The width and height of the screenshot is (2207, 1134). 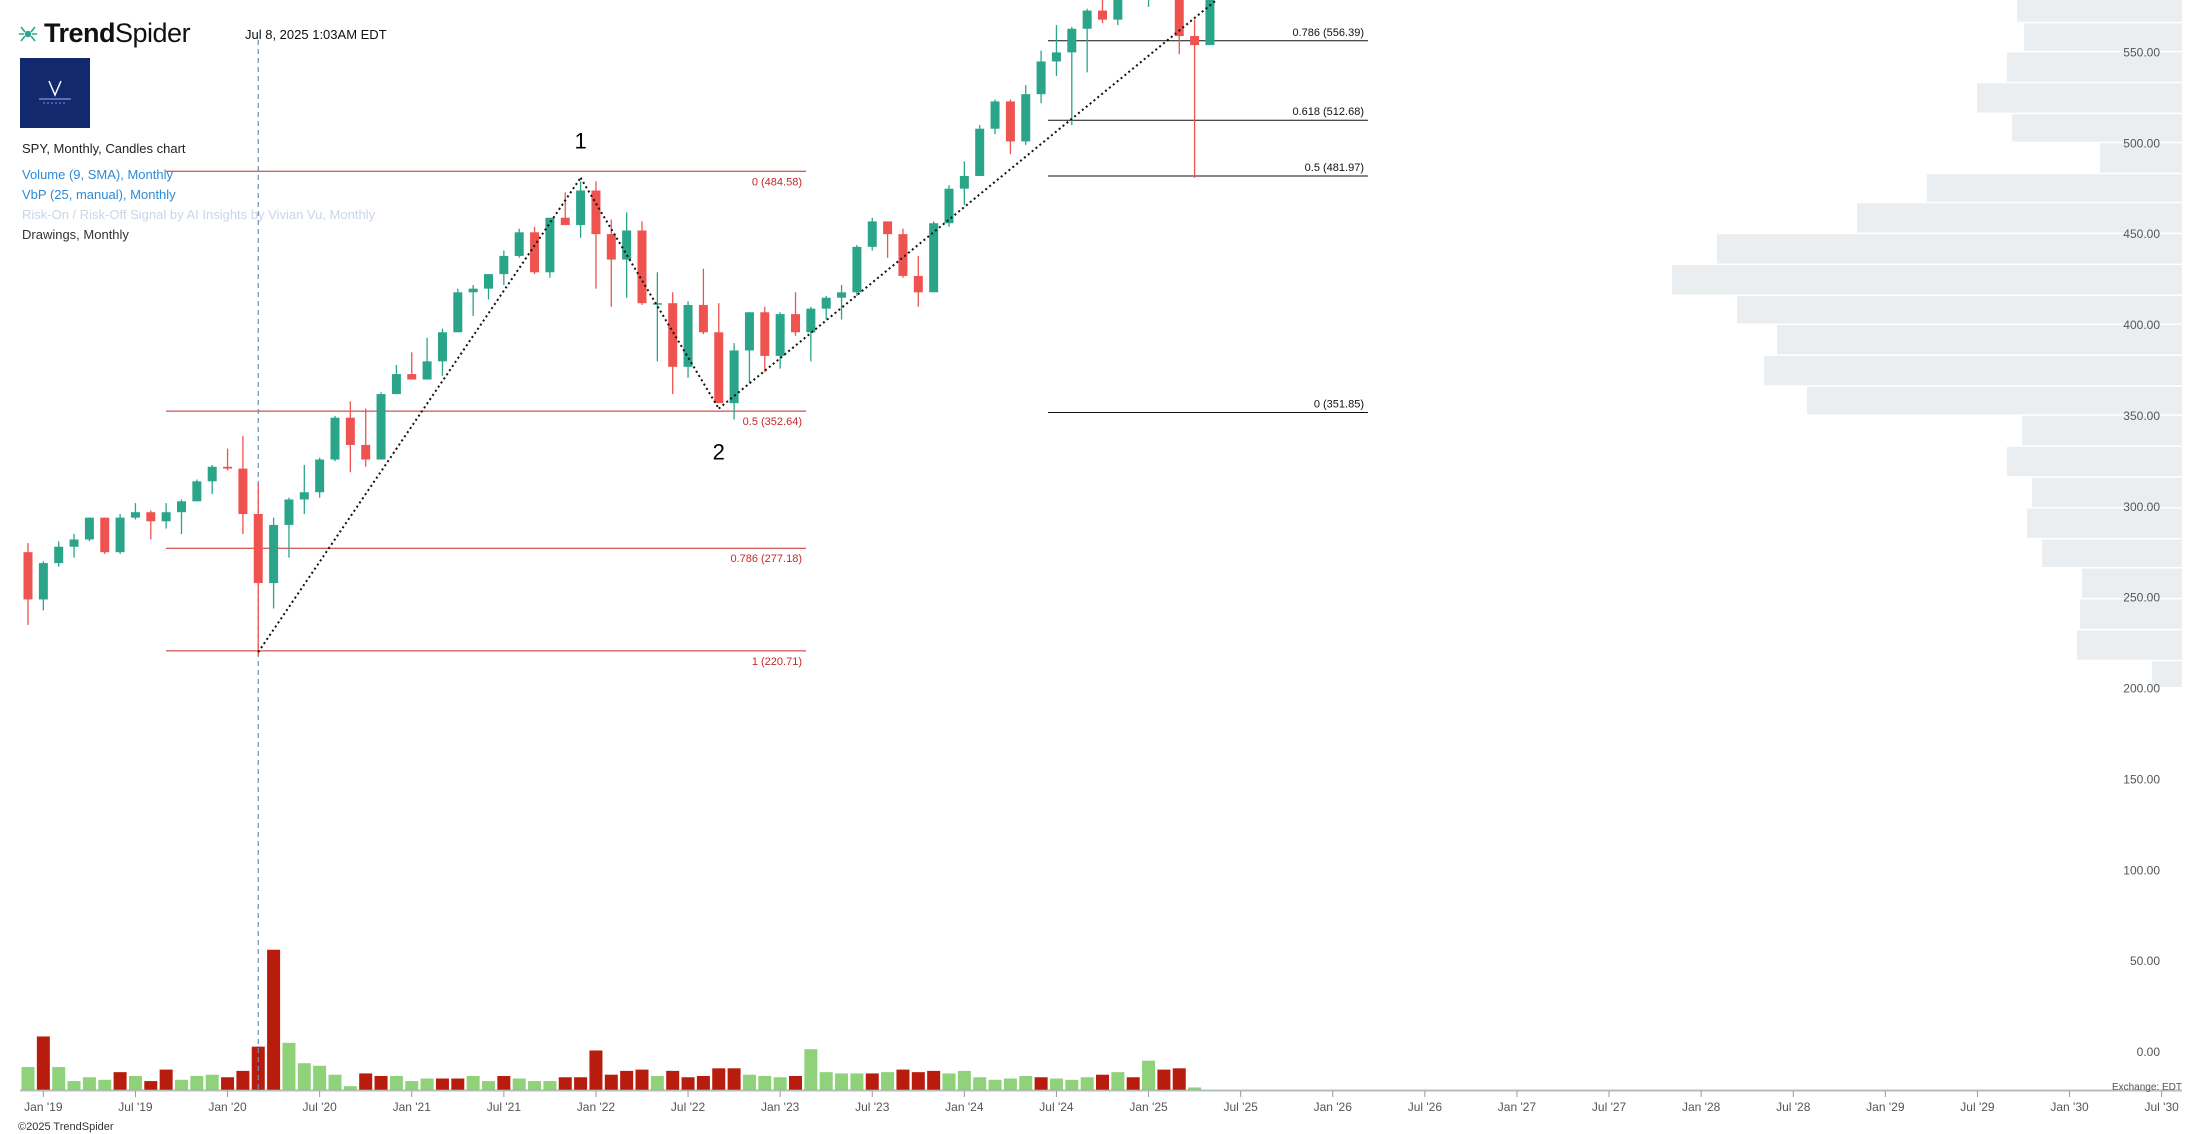 What do you see at coordinates (2141, 325) in the screenshot?
I see `y-tick-label: 400.00` at bounding box center [2141, 325].